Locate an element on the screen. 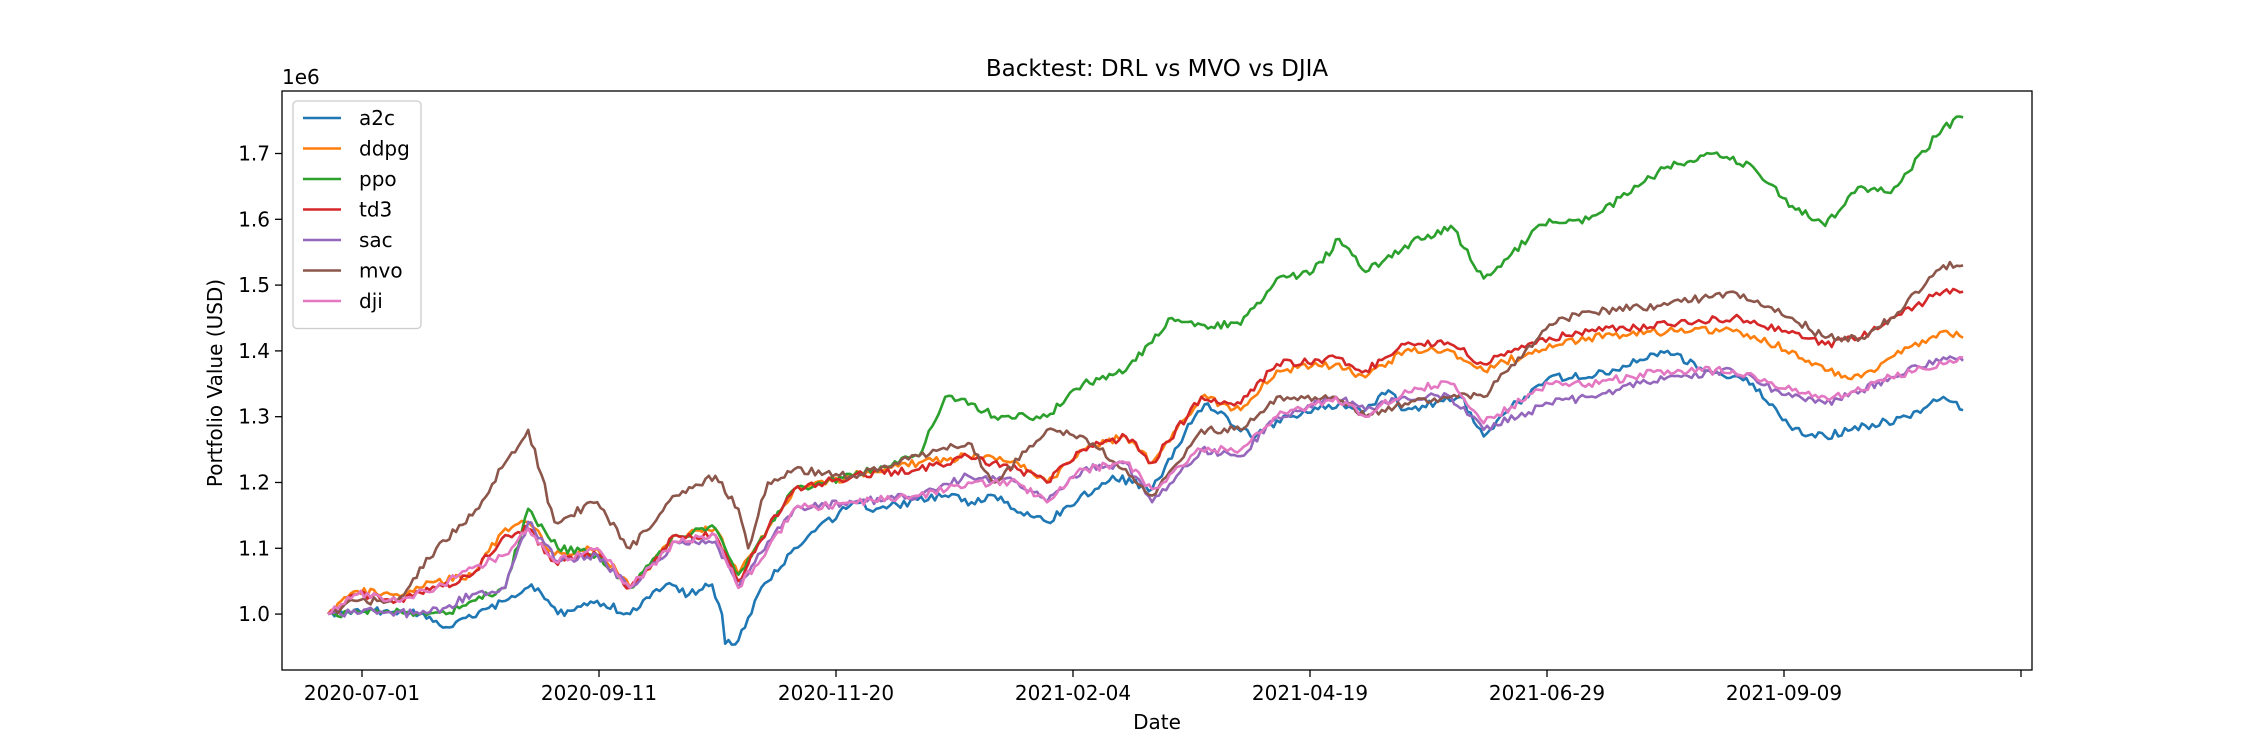 This screenshot has width=2250, height=750. y-tick-label: 1.6 is located at coordinates (254, 219).